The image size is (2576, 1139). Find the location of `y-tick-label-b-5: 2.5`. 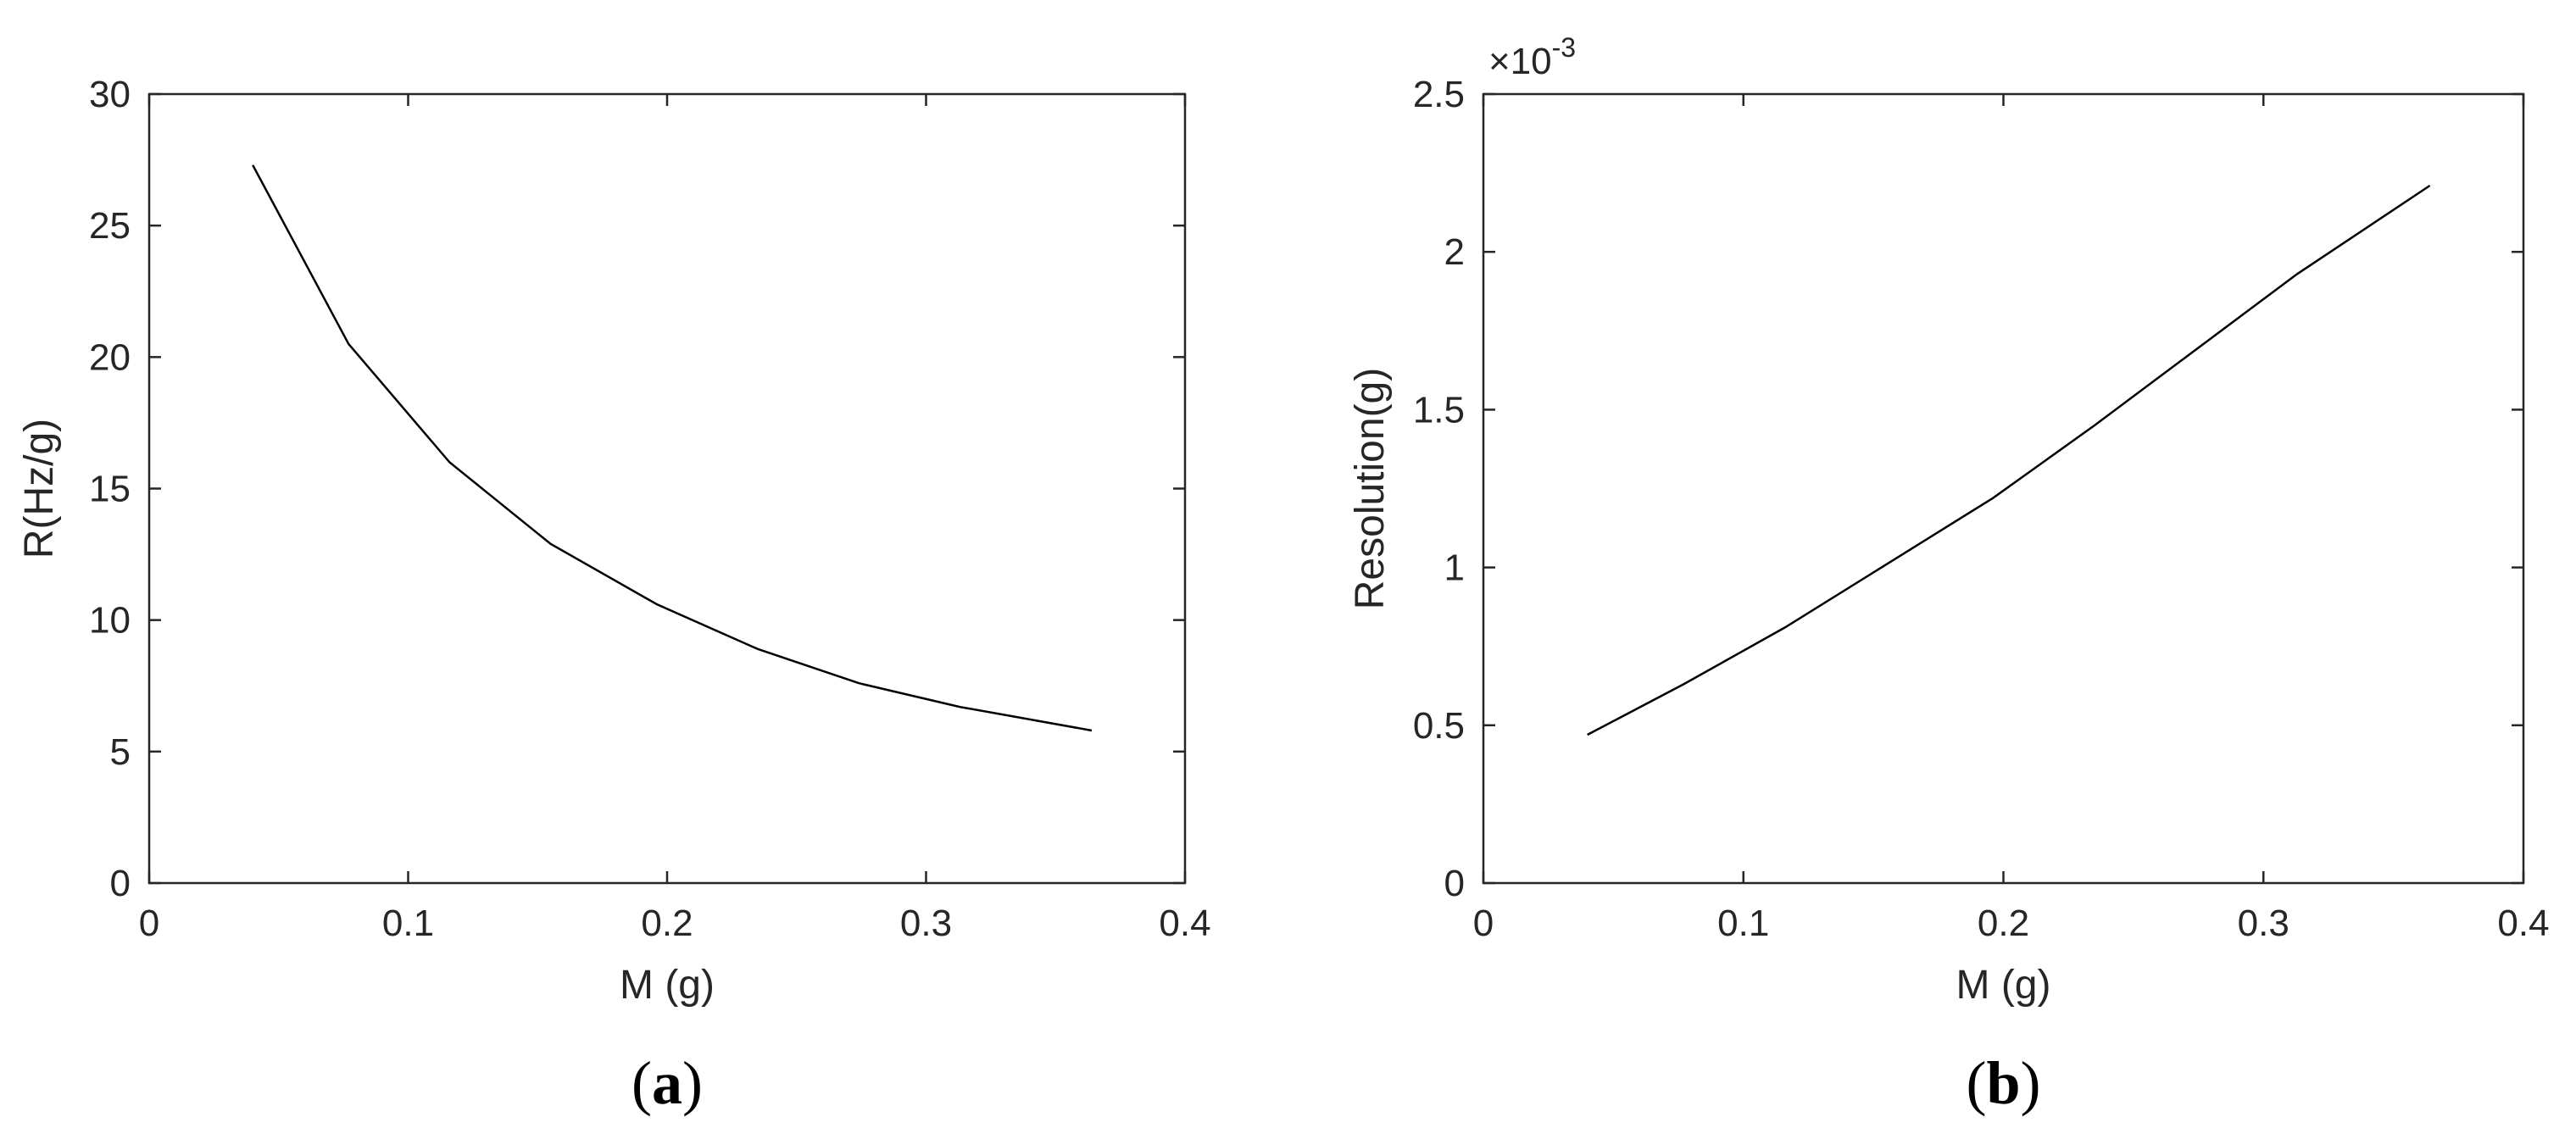

y-tick-label-b-5: 2.5 is located at coordinates (1439, 94).